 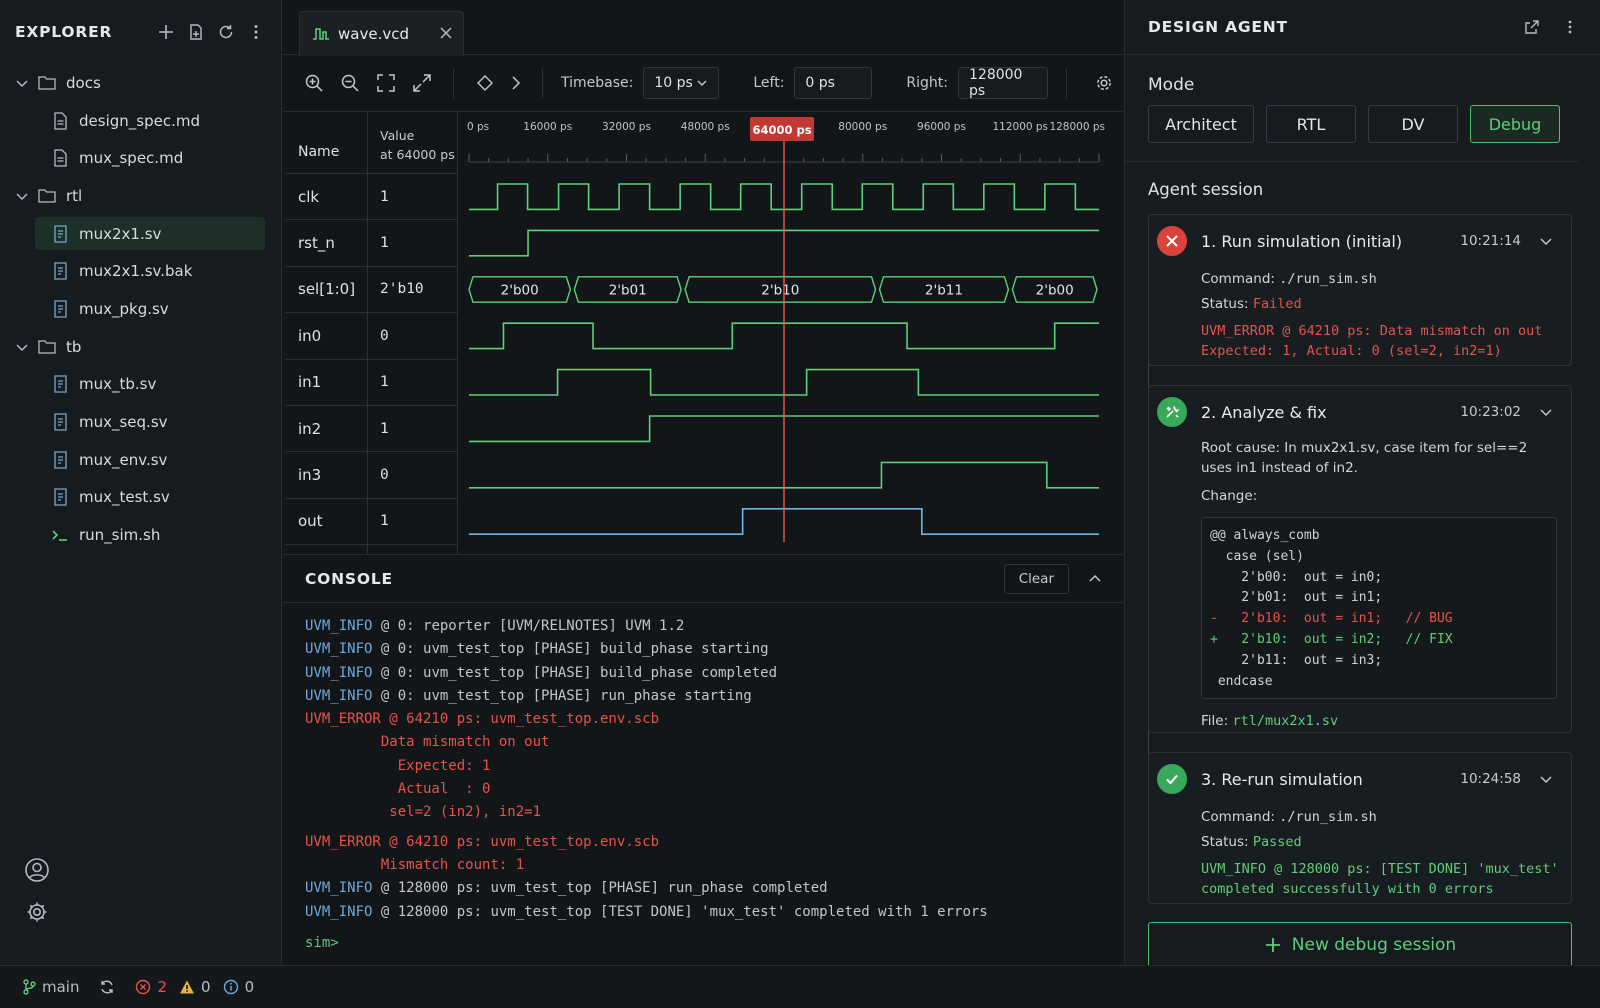 I want to click on new-debug-session-button: New debug session, so click(x=1360, y=945).